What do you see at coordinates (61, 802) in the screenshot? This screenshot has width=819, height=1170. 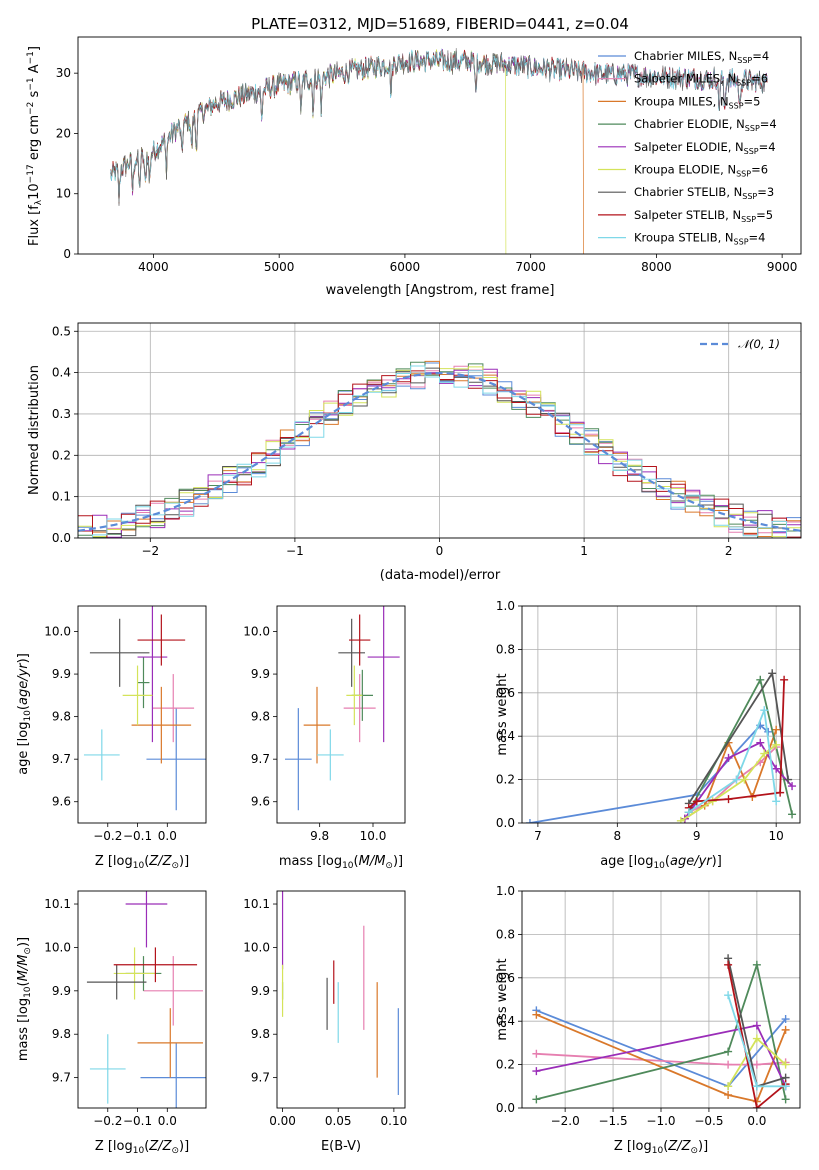 I see `y-tick-label: 9.6` at bounding box center [61, 802].